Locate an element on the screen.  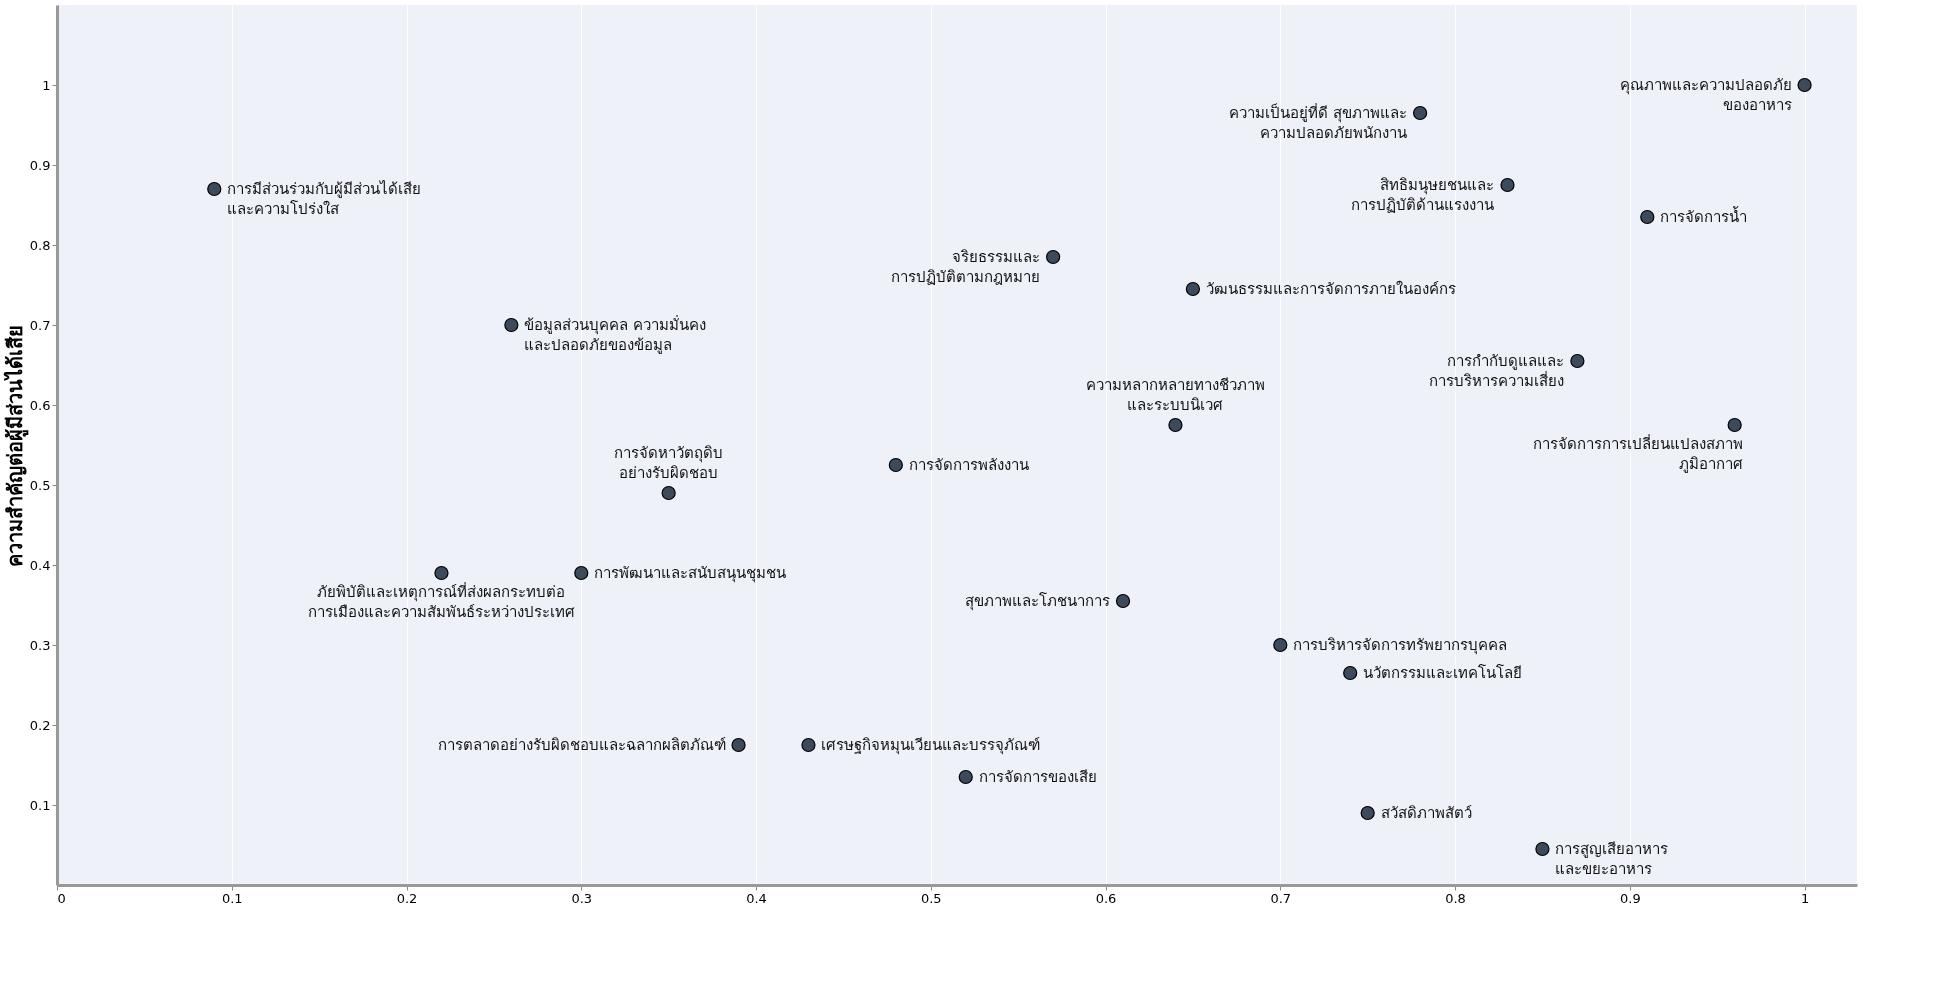
annotation: วัฒนธรรมและการจัดการภายในองค์กร is located at coordinates (1330, 289).